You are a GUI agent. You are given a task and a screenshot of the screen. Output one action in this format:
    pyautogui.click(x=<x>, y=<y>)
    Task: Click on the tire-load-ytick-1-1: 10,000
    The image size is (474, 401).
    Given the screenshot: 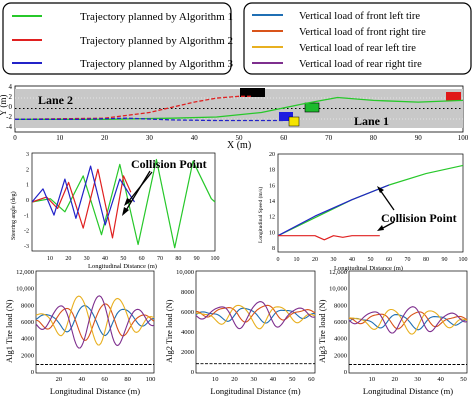 What is the action you would take?
    pyautogui.click(x=25, y=289)
    